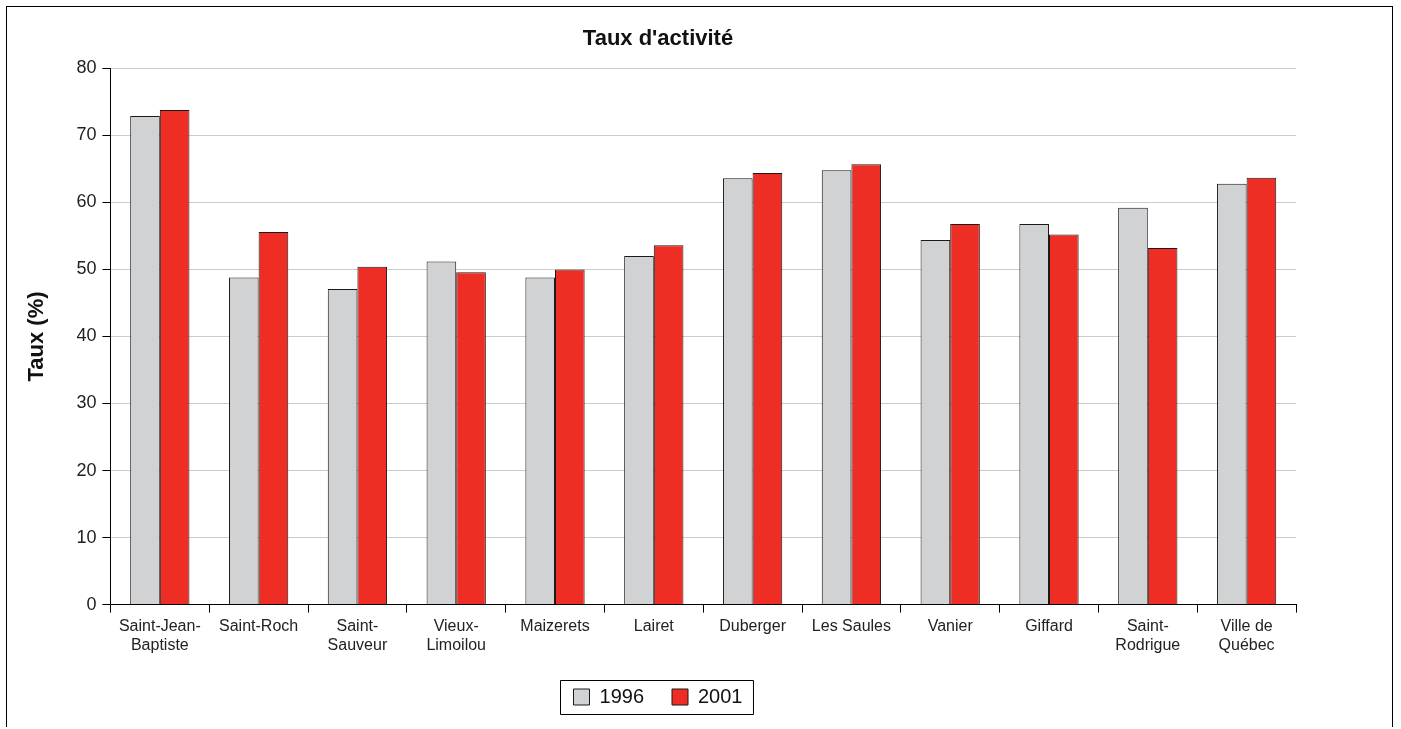  What do you see at coordinates (86, 134) in the screenshot?
I see `y-tick-label: 70` at bounding box center [86, 134].